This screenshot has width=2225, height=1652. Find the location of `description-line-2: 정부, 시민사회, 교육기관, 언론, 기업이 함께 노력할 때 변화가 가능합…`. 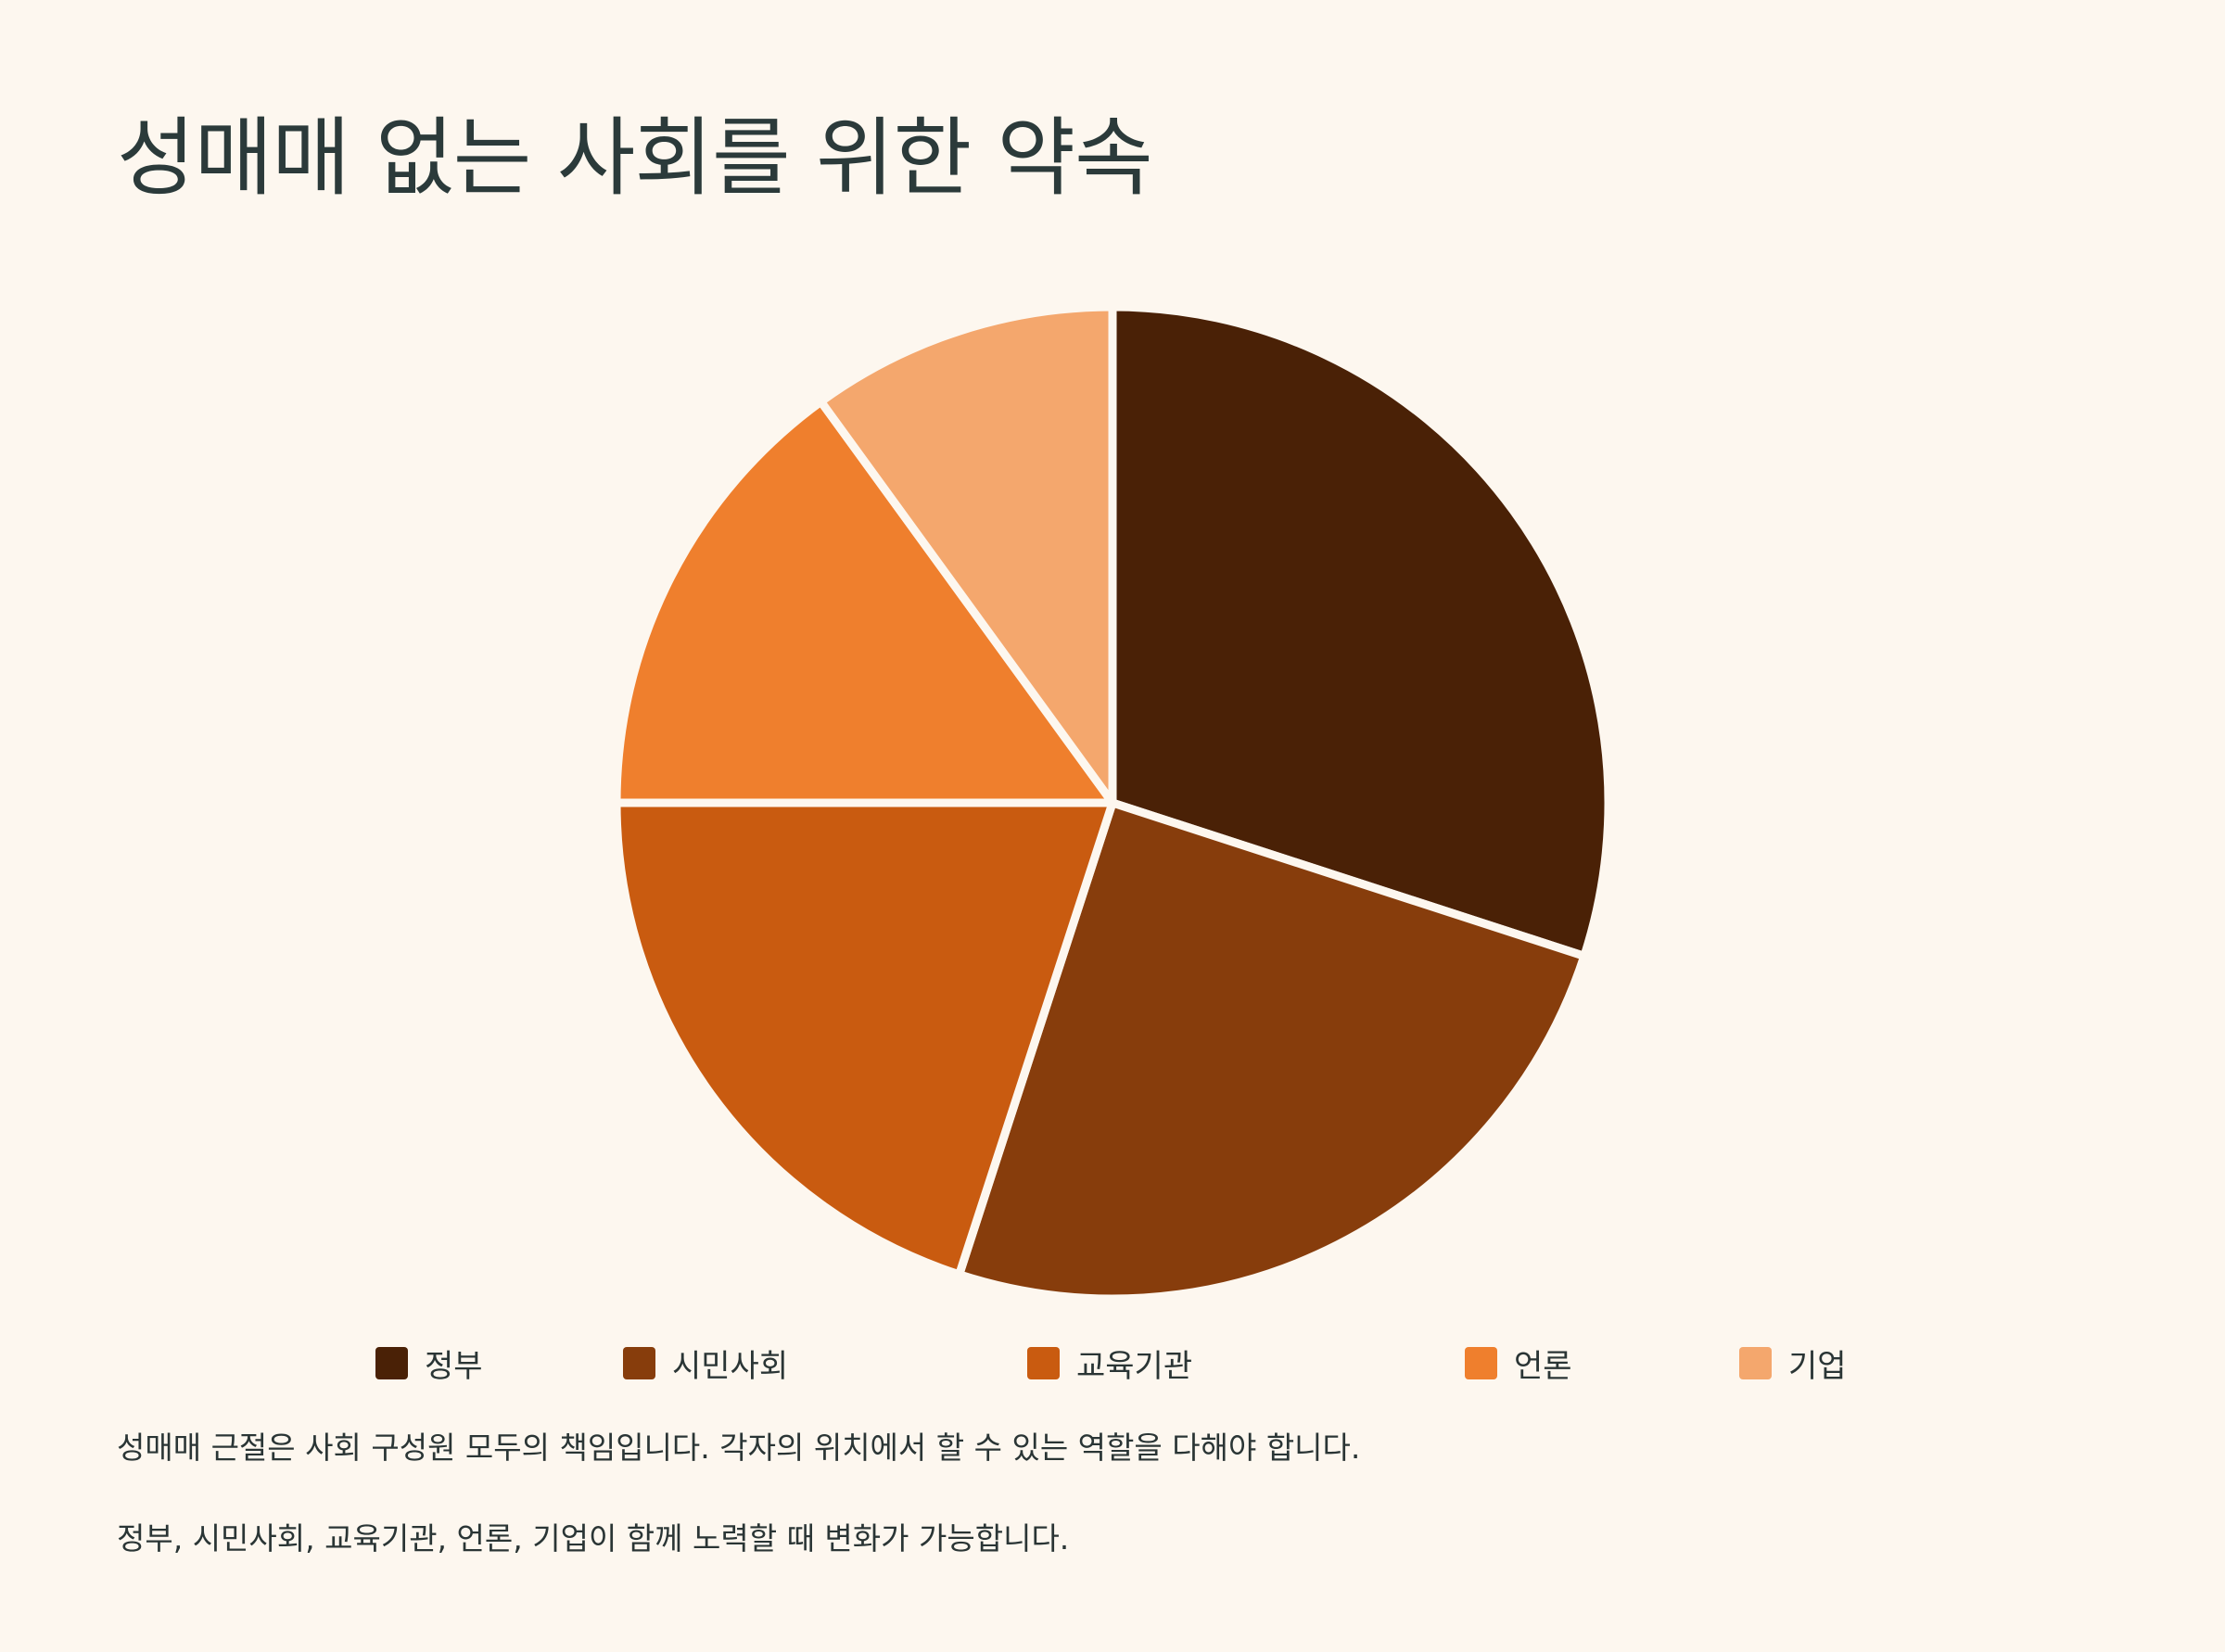

description-line-2: 정부, 시민사회, 교육기관, 언론, 기업이 함께 노력할 때 변화가 가능합… is located at coordinates (593, 1538).